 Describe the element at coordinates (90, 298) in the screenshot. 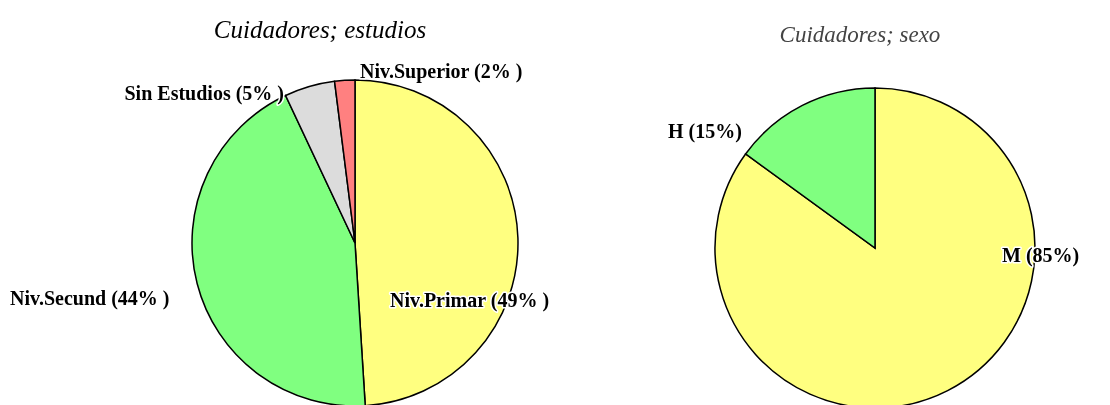

I see `slice-label: Niv.Secund (44% )` at that location.